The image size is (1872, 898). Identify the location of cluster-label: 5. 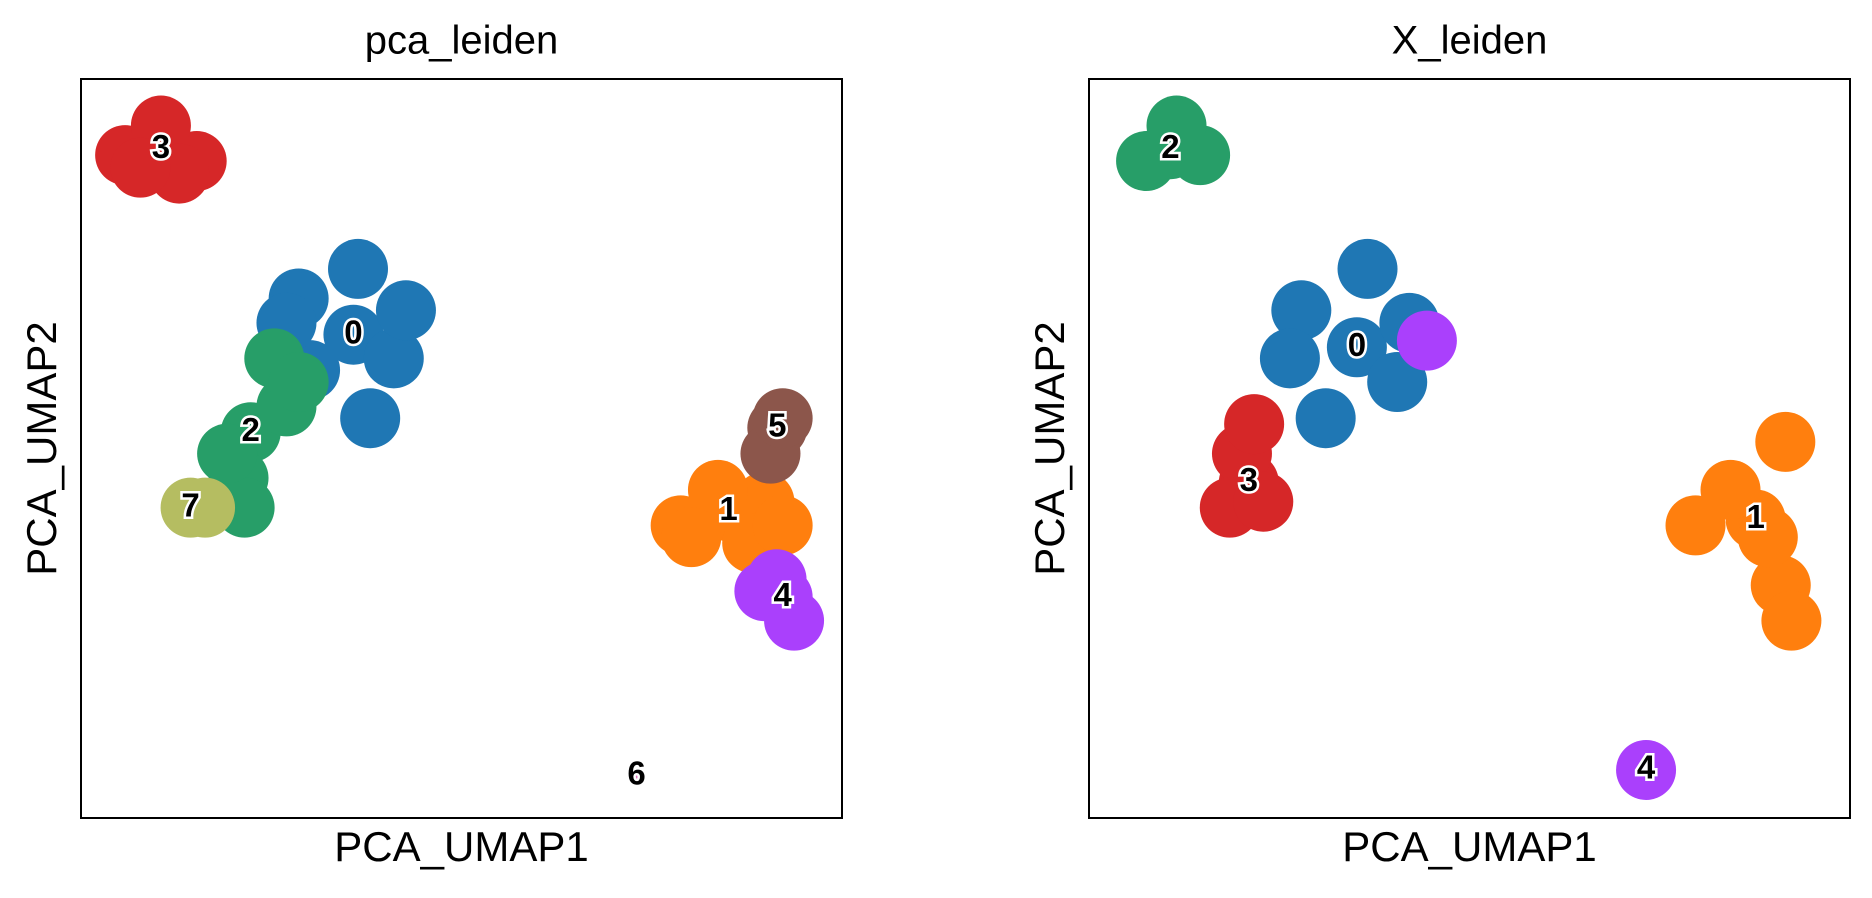
(777, 425).